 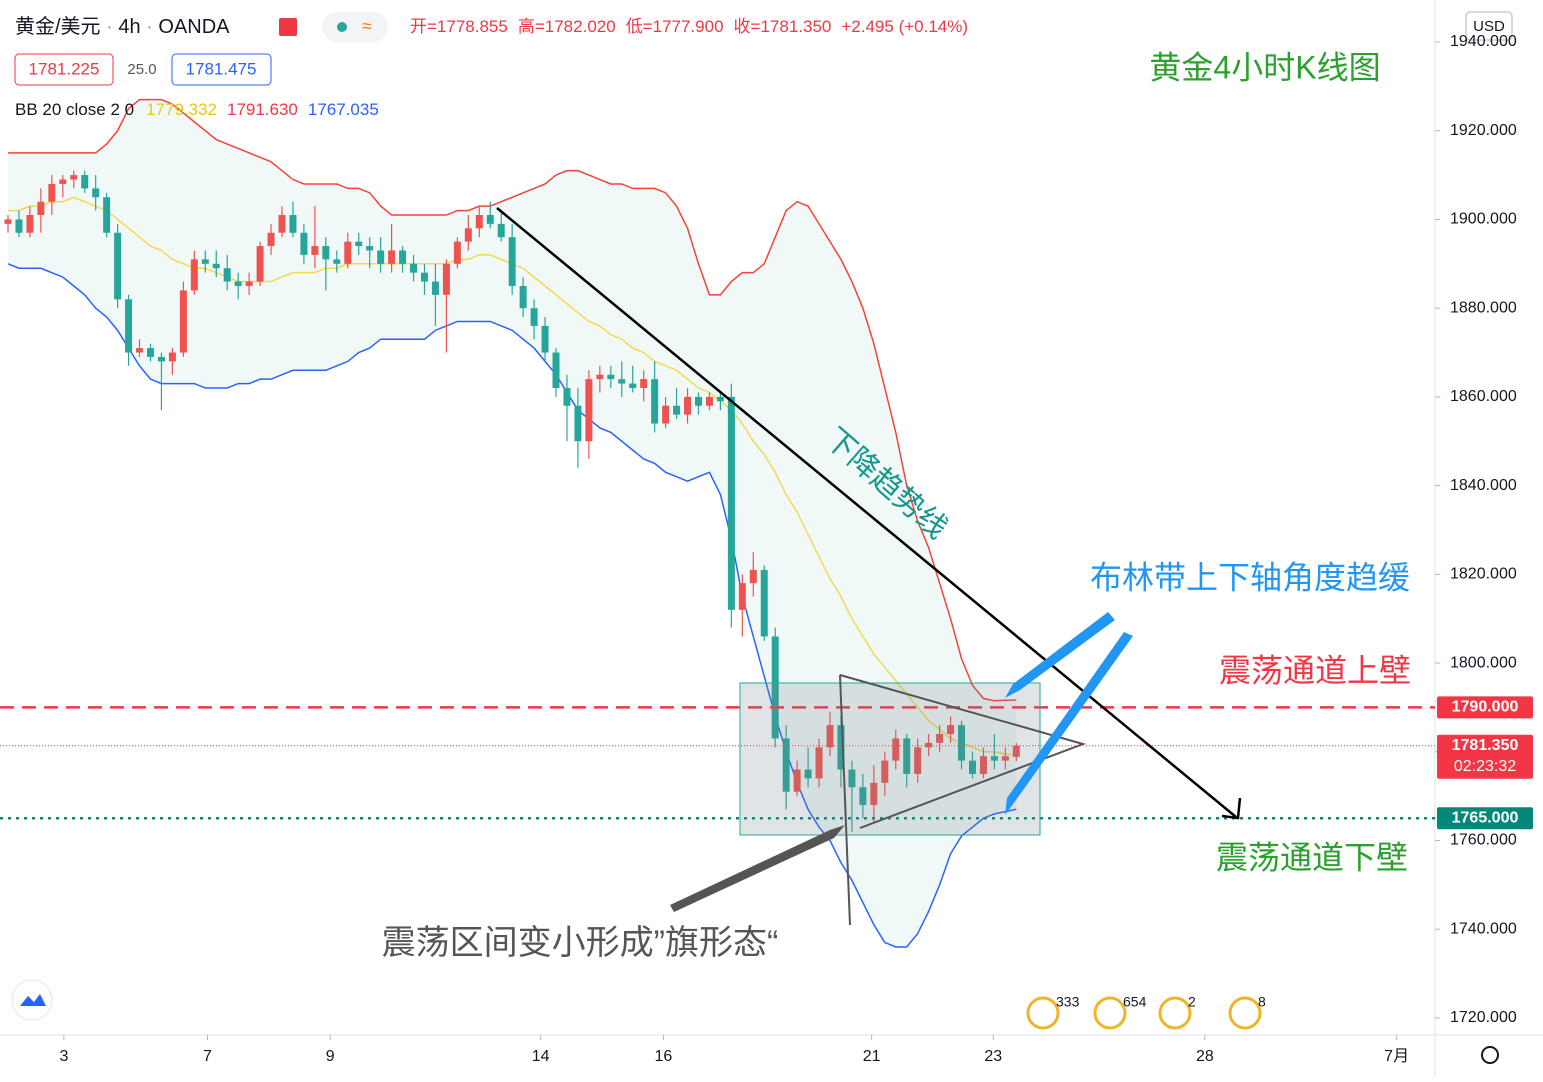 What do you see at coordinates (1485, 766) in the screenshot?
I see `countdown: 02:23:32` at bounding box center [1485, 766].